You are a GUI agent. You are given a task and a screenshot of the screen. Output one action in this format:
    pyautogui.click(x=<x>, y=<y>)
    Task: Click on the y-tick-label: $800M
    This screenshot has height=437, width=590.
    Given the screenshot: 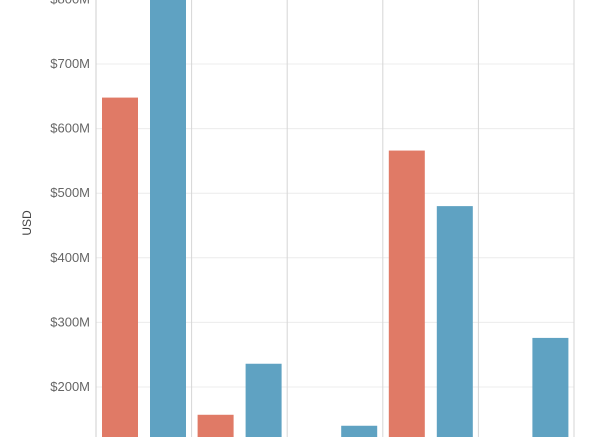 What is the action you would take?
    pyautogui.click(x=70, y=3)
    